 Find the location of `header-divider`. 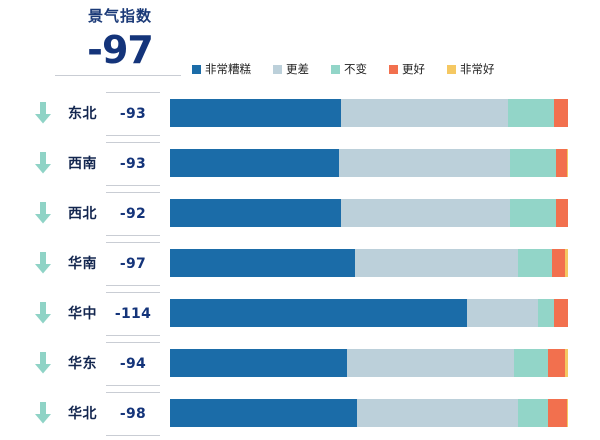

header-divider is located at coordinates (118, 75).